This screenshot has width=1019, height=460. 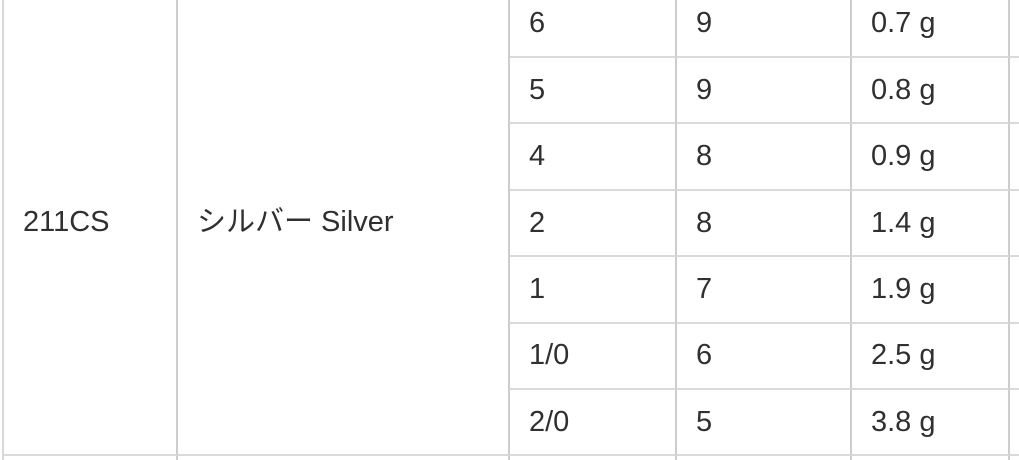 I want to click on size-cell: 4, so click(x=593, y=157).